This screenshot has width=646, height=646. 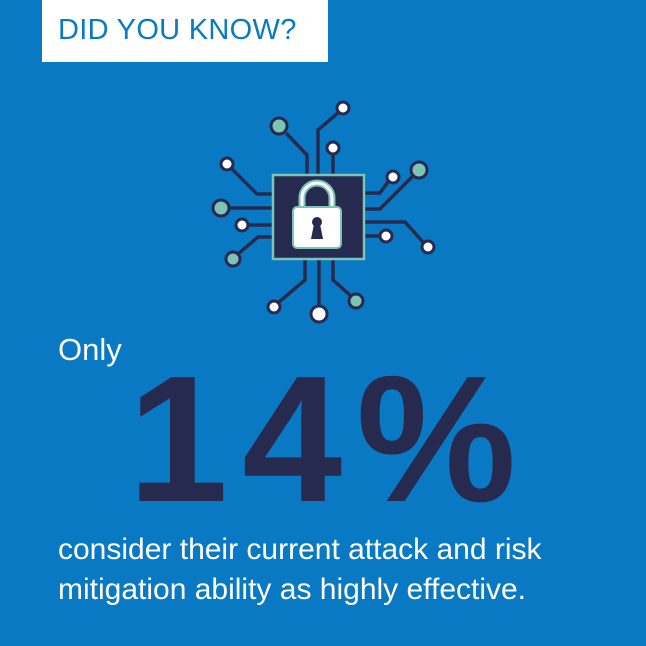 I want to click on description-line-2: mitigation ability as highly effective., so click(x=292, y=589).